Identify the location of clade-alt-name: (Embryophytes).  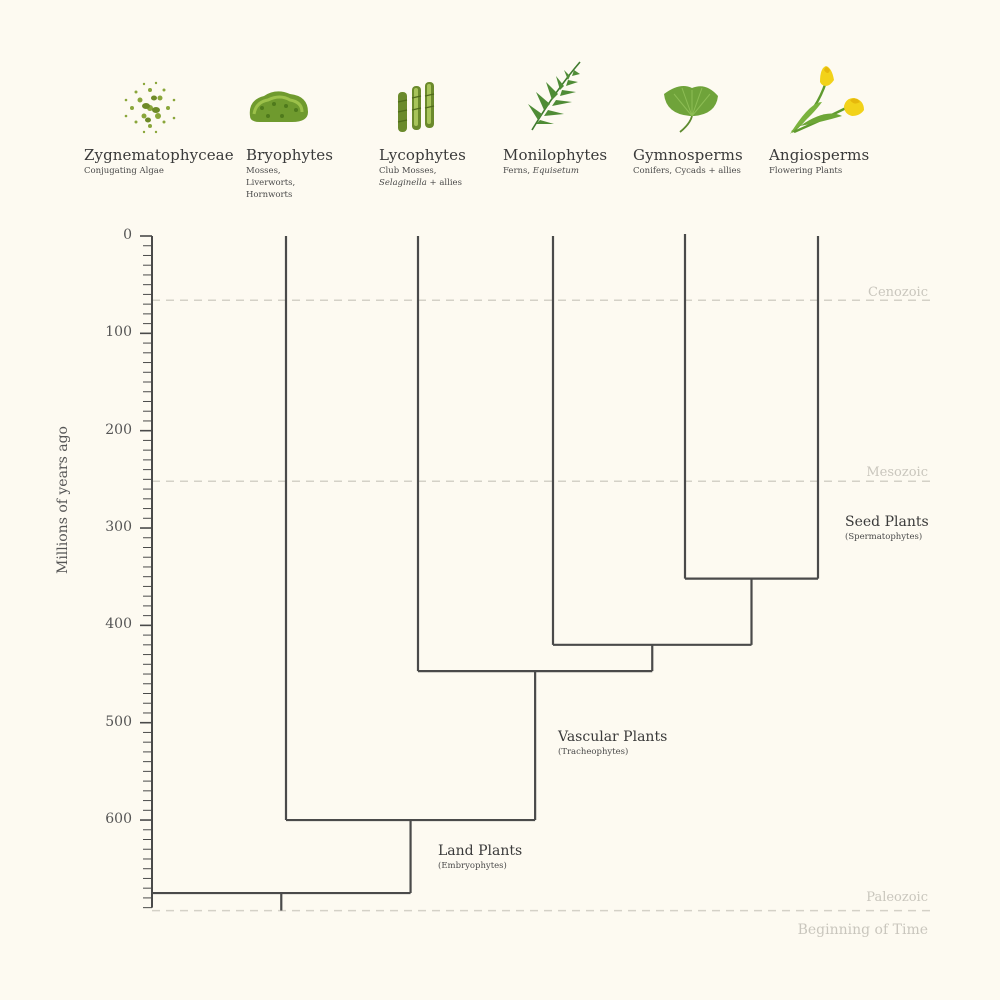
(472, 866).